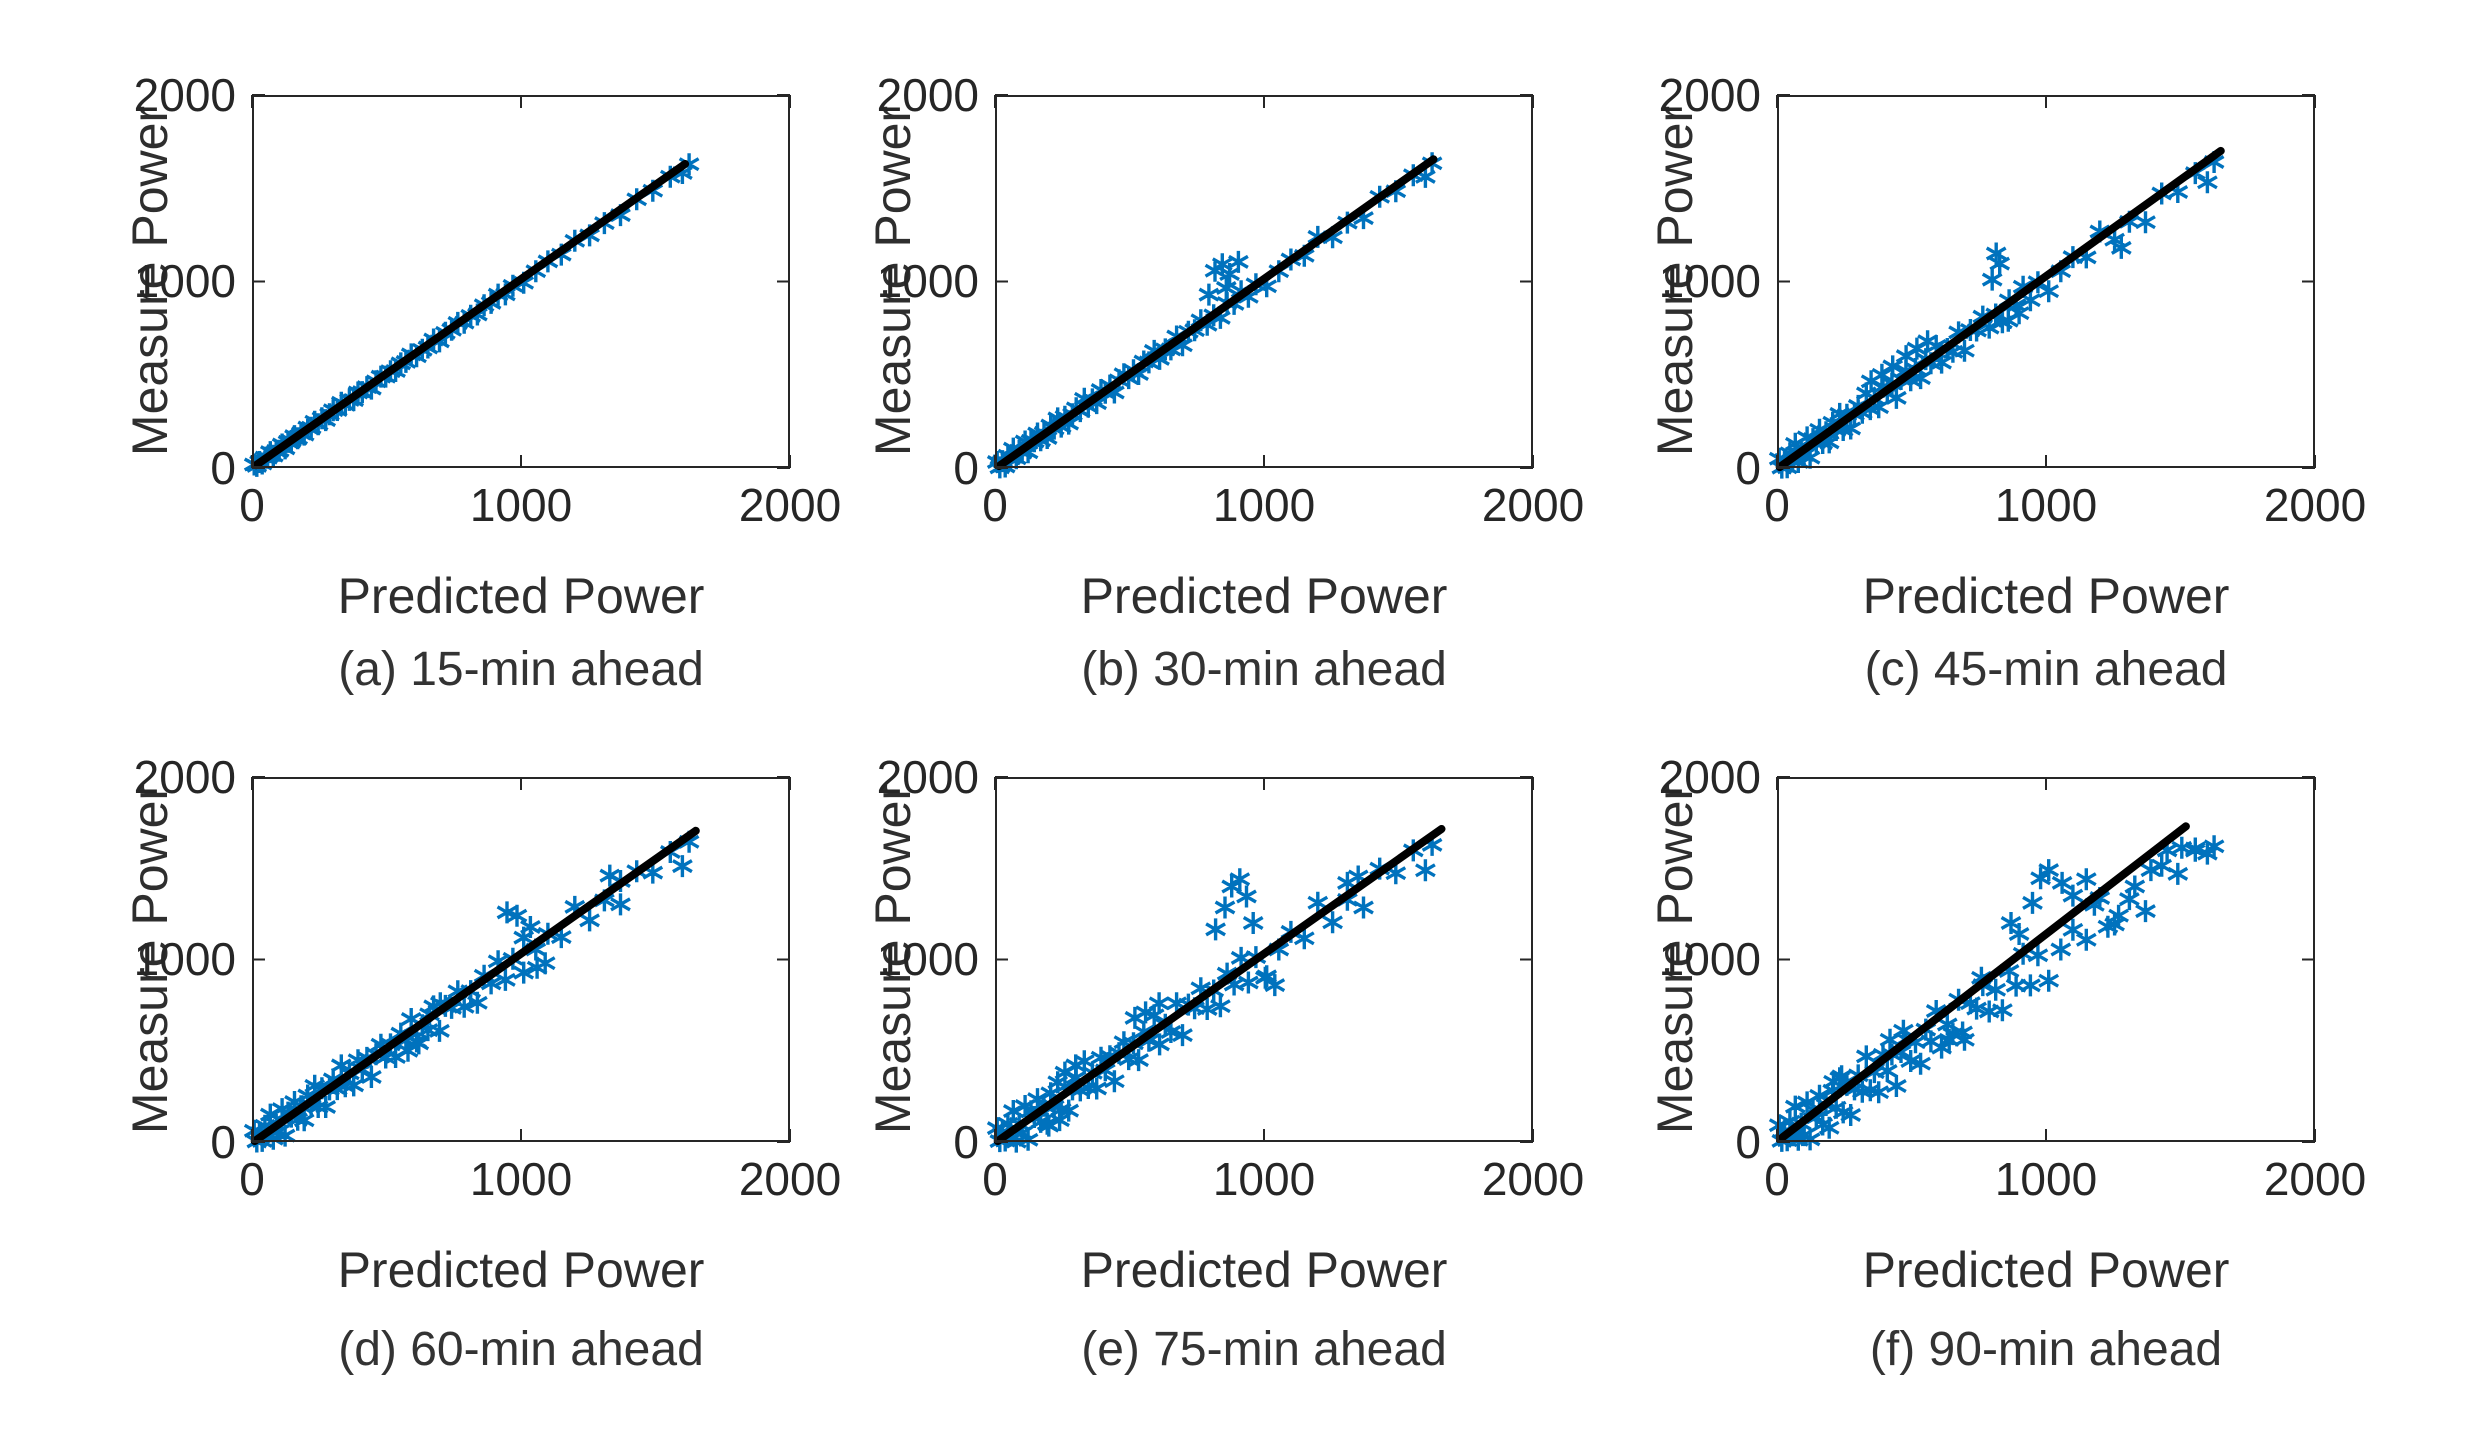 The width and height of the screenshot is (2476, 1444). I want to click on plot-area-e, so click(1260, 964).